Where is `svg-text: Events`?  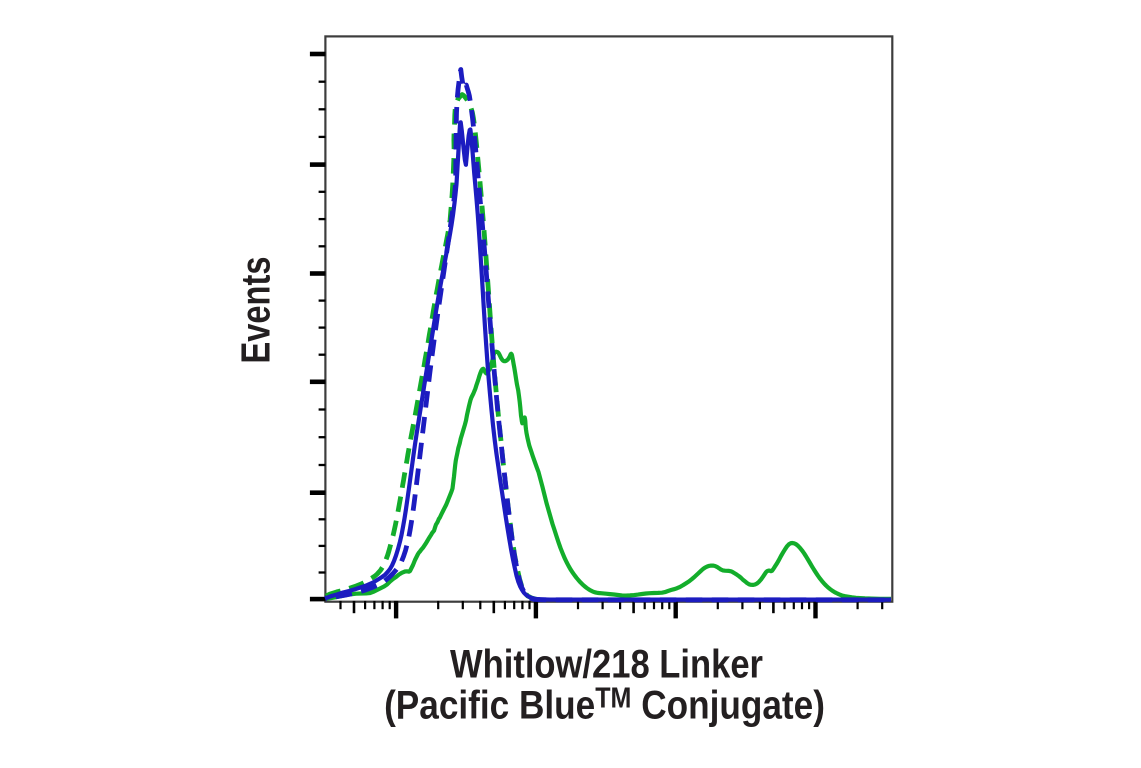 svg-text: Events is located at coordinates (256, 310).